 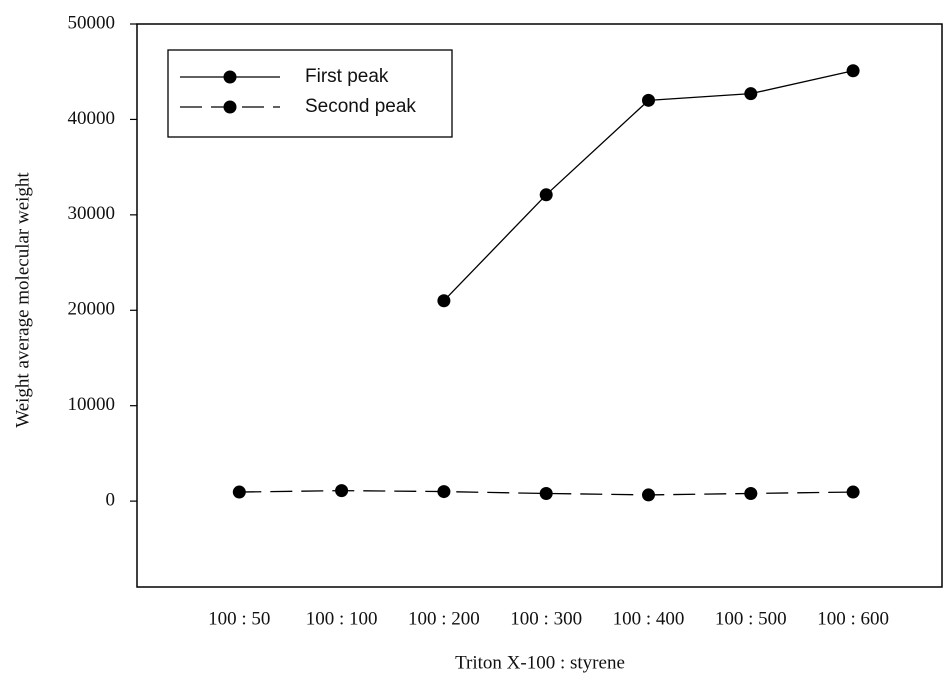 What do you see at coordinates (111, 499) in the screenshot?
I see `y-tick-label: 0` at bounding box center [111, 499].